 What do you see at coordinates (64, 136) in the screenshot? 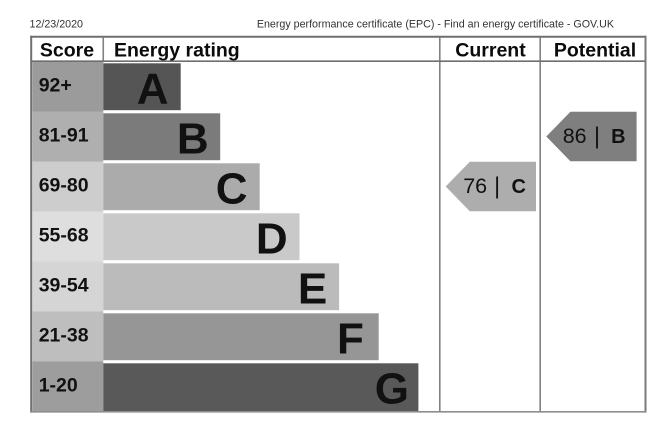
I see `svg-text: 81-91` at bounding box center [64, 136].